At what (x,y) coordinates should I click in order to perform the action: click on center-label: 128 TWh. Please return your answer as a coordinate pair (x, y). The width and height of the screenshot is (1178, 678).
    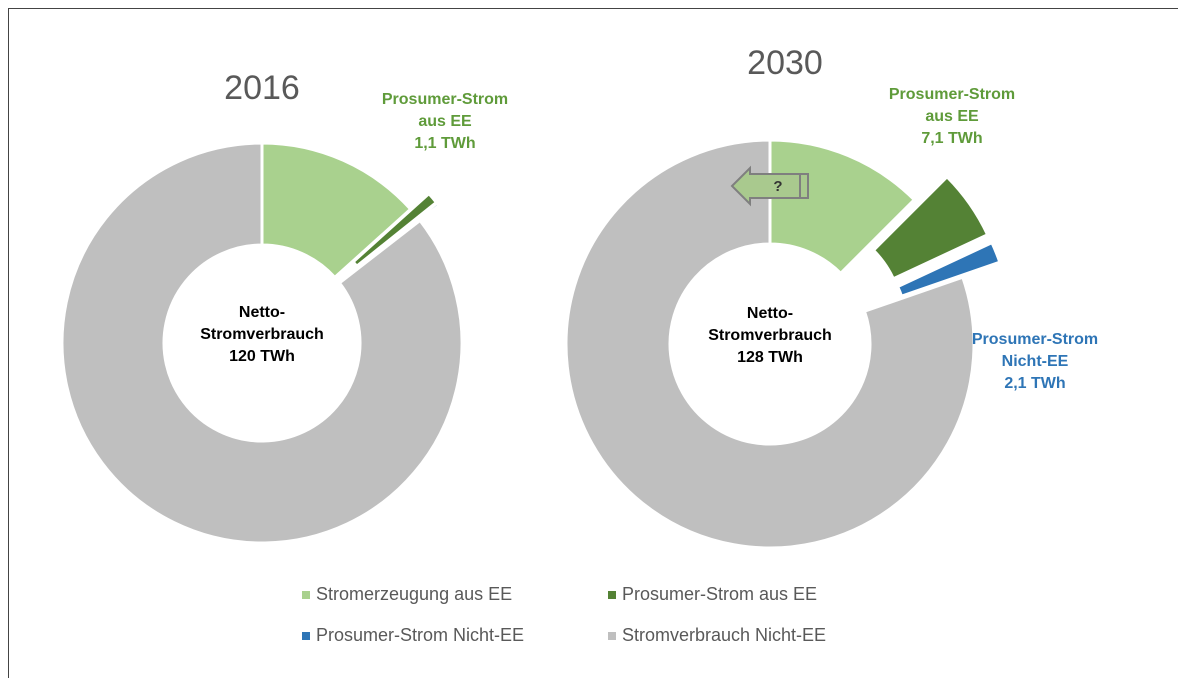
    Looking at the image, I should click on (770, 357).